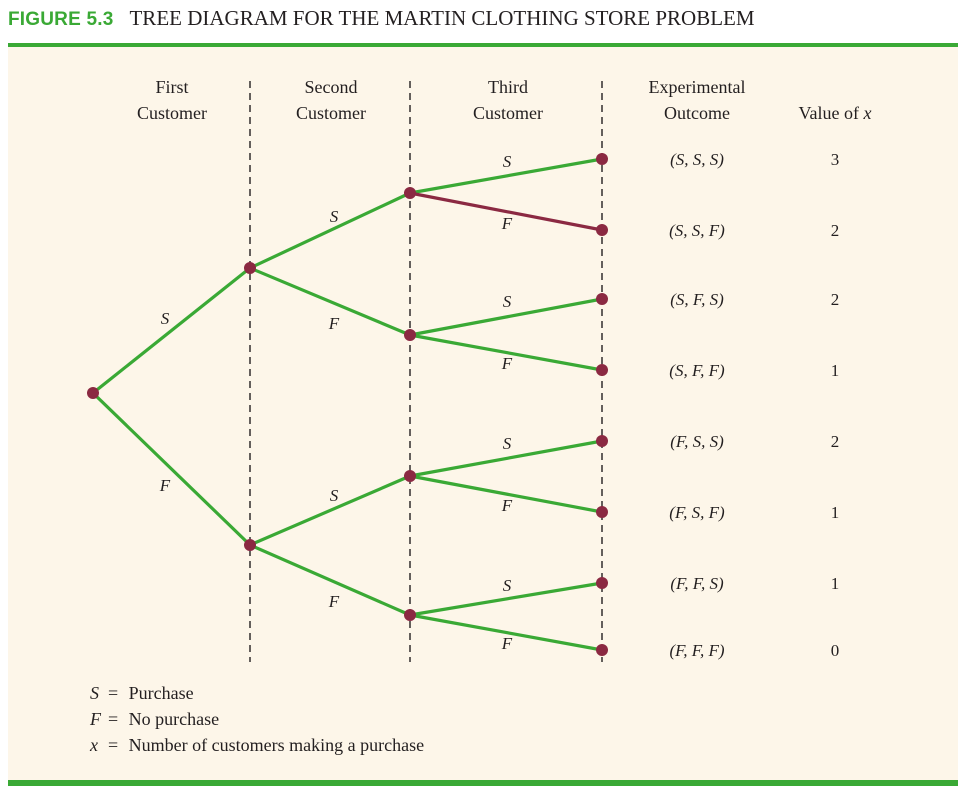  Describe the element at coordinates (697, 87) in the screenshot. I see `header-outcome-line1: Experimental` at that location.